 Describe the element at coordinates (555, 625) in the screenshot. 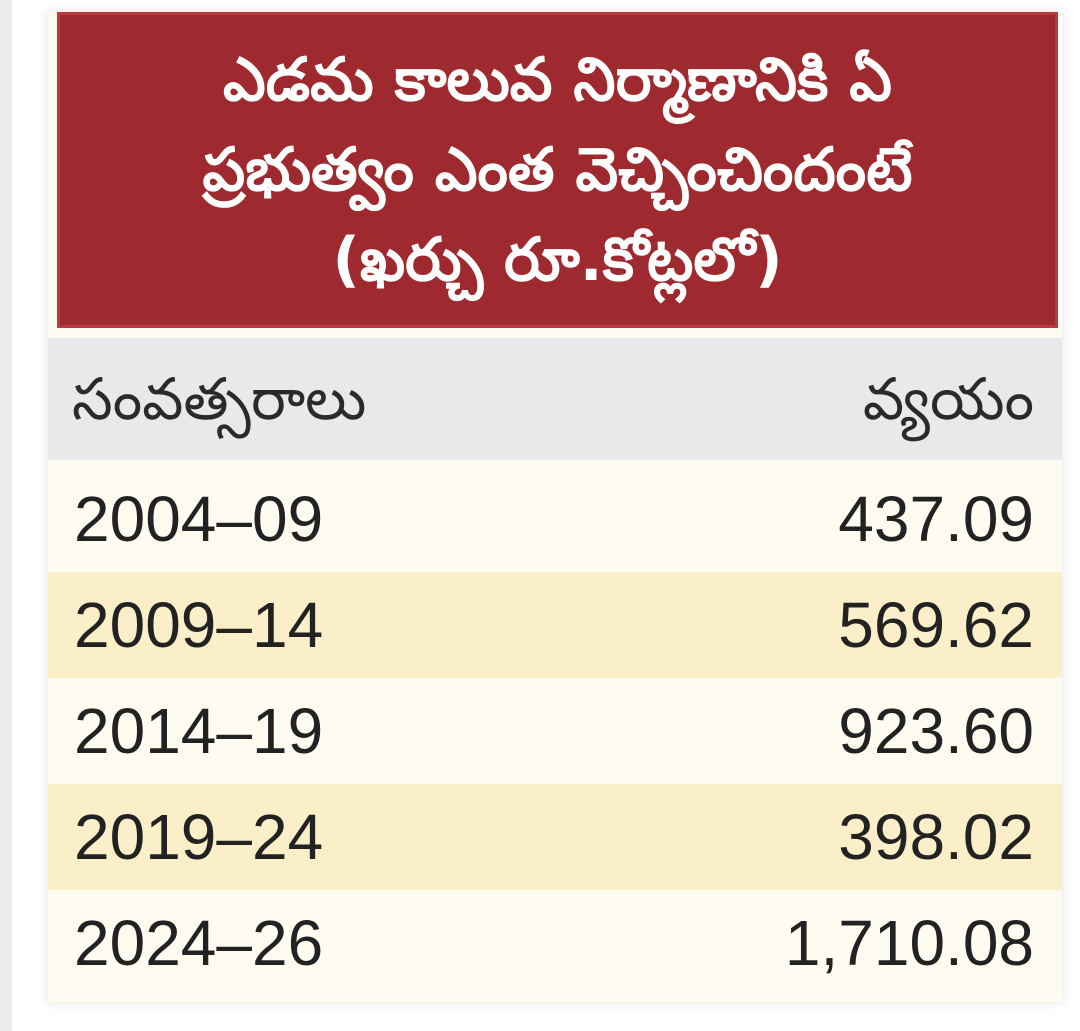

I see `table-row: 2009–14 569.62` at that location.